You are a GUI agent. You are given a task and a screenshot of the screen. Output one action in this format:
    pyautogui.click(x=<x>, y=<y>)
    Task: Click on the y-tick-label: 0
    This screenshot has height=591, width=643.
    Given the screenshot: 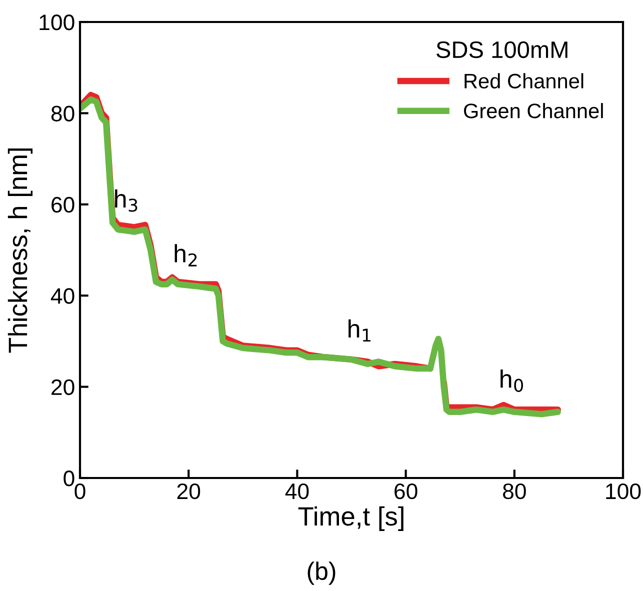 What is the action you would take?
    pyautogui.click(x=69, y=478)
    